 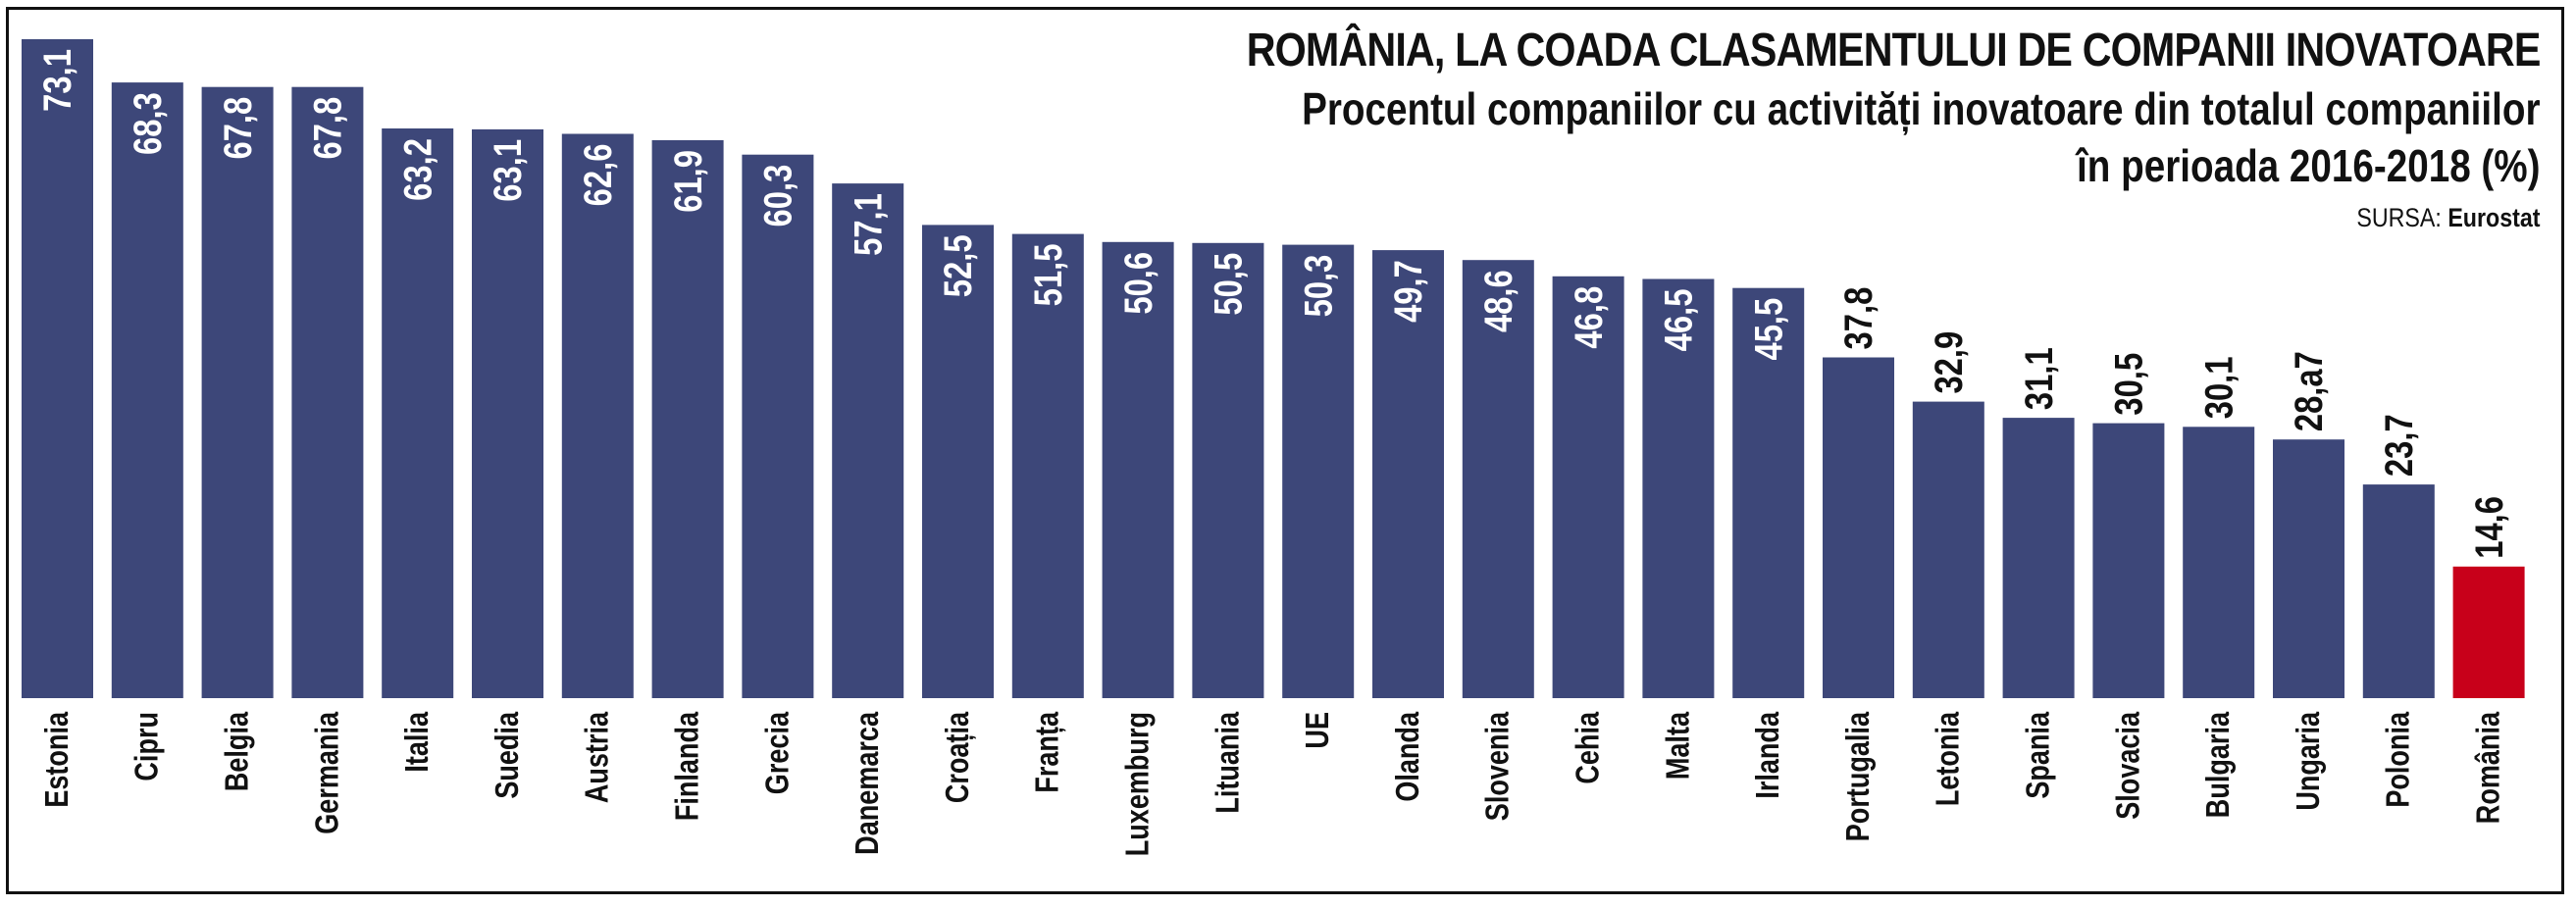 What do you see at coordinates (2489, 527) in the screenshot?
I see `value-label: 14,6` at bounding box center [2489, 527].